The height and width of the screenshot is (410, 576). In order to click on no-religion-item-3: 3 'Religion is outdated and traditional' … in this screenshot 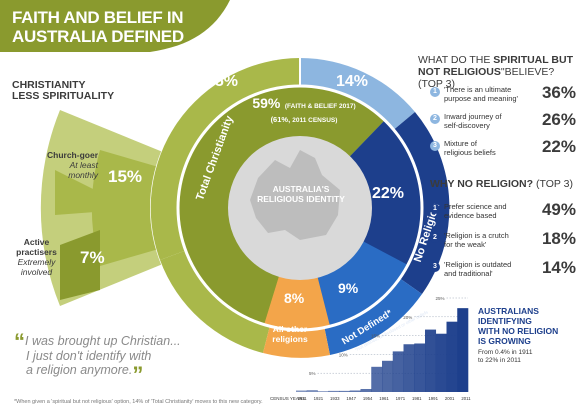, I will do `click(503, 270)`.